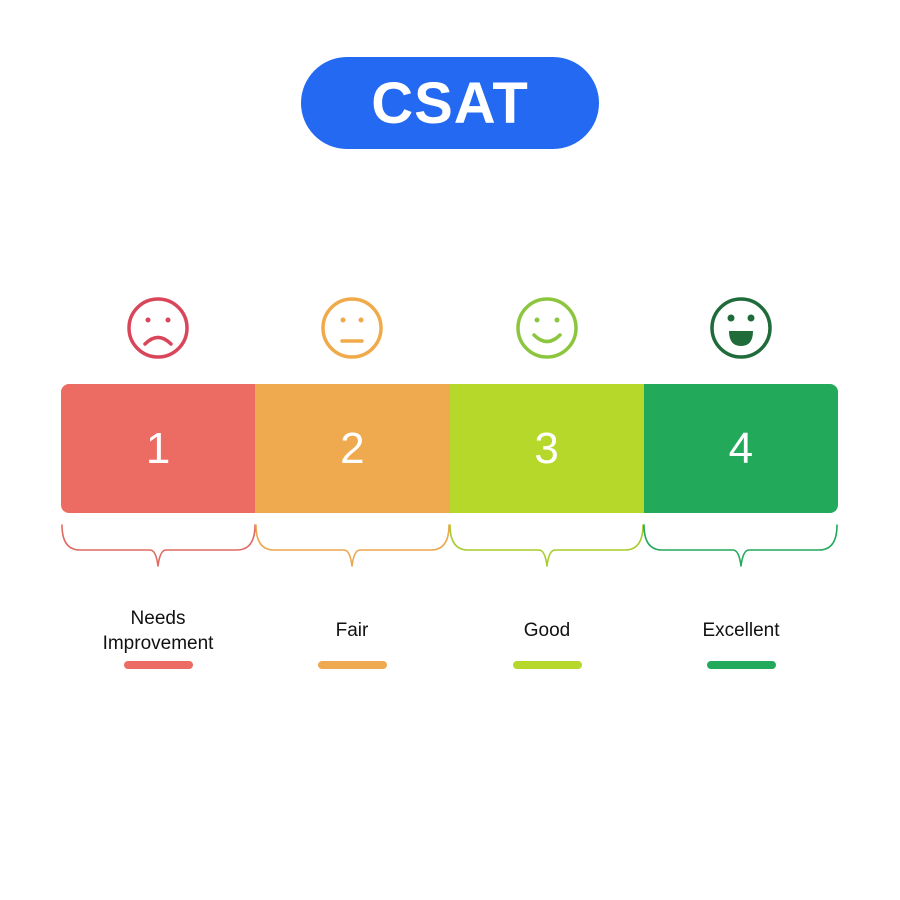 This screenshot has width=900, height=900. What do you see at coordinates (547, 328) in the screenshot?
I see `smiling-face-icon` at bounding box center [547, 328].